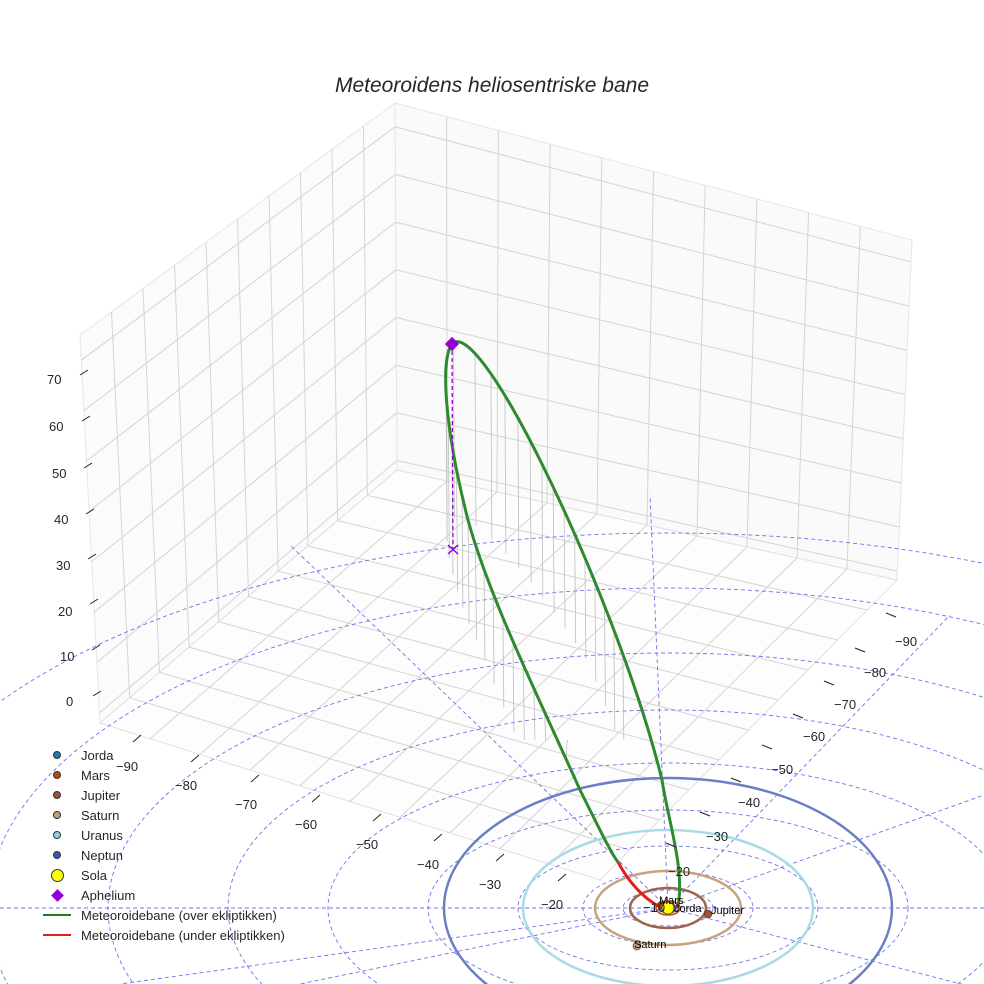 This screenshot has height=984, width=984. I want to click on z-tick-10: 10, so click(67, 656).